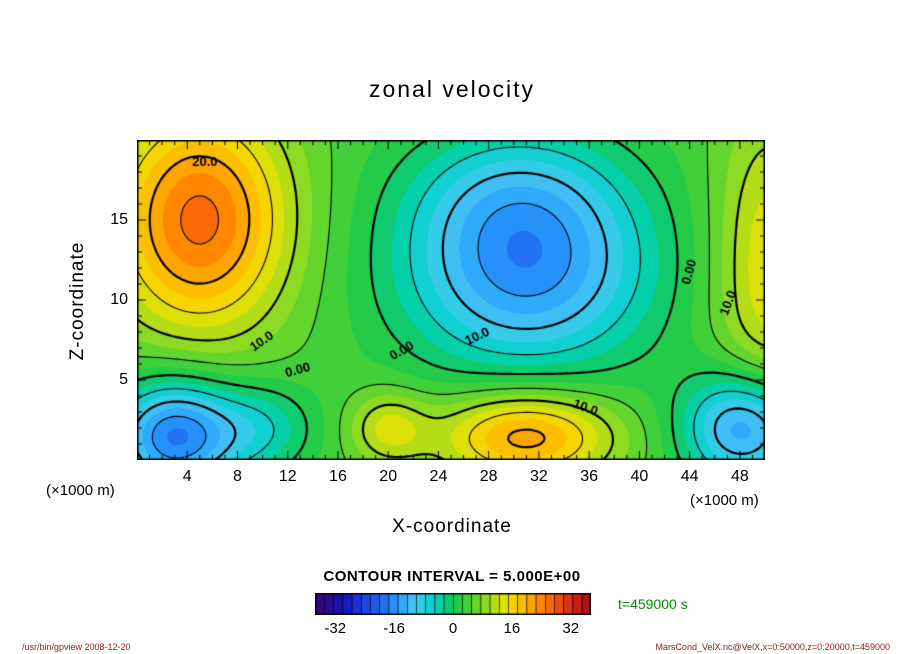  Describe the element at coordinates (123, 379) in the screenshot. I see `y-tick-label: 5` at that location.